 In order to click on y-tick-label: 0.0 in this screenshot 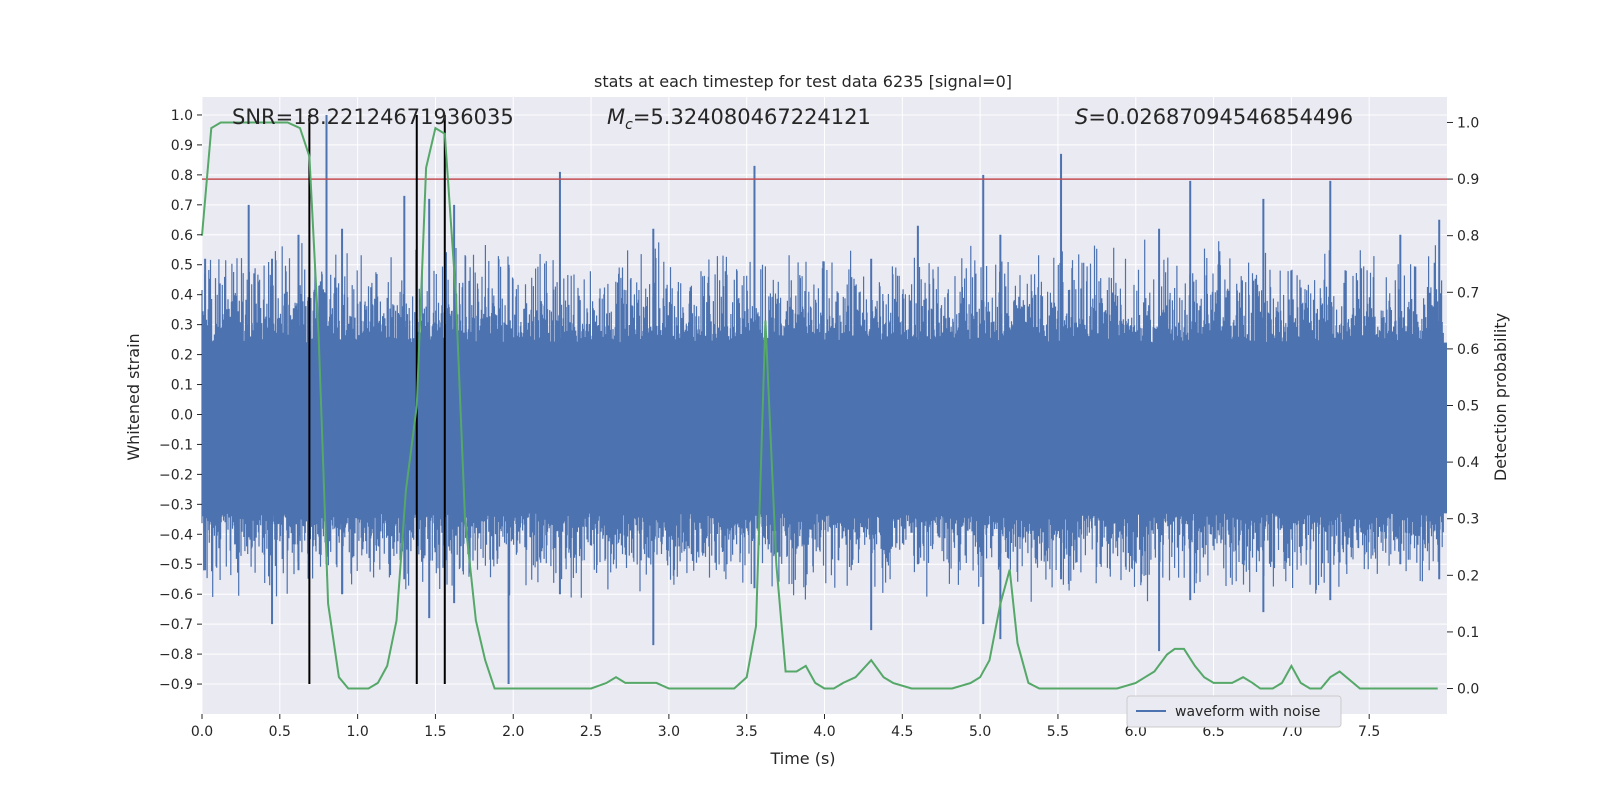, I will do `click(182, 415)`.